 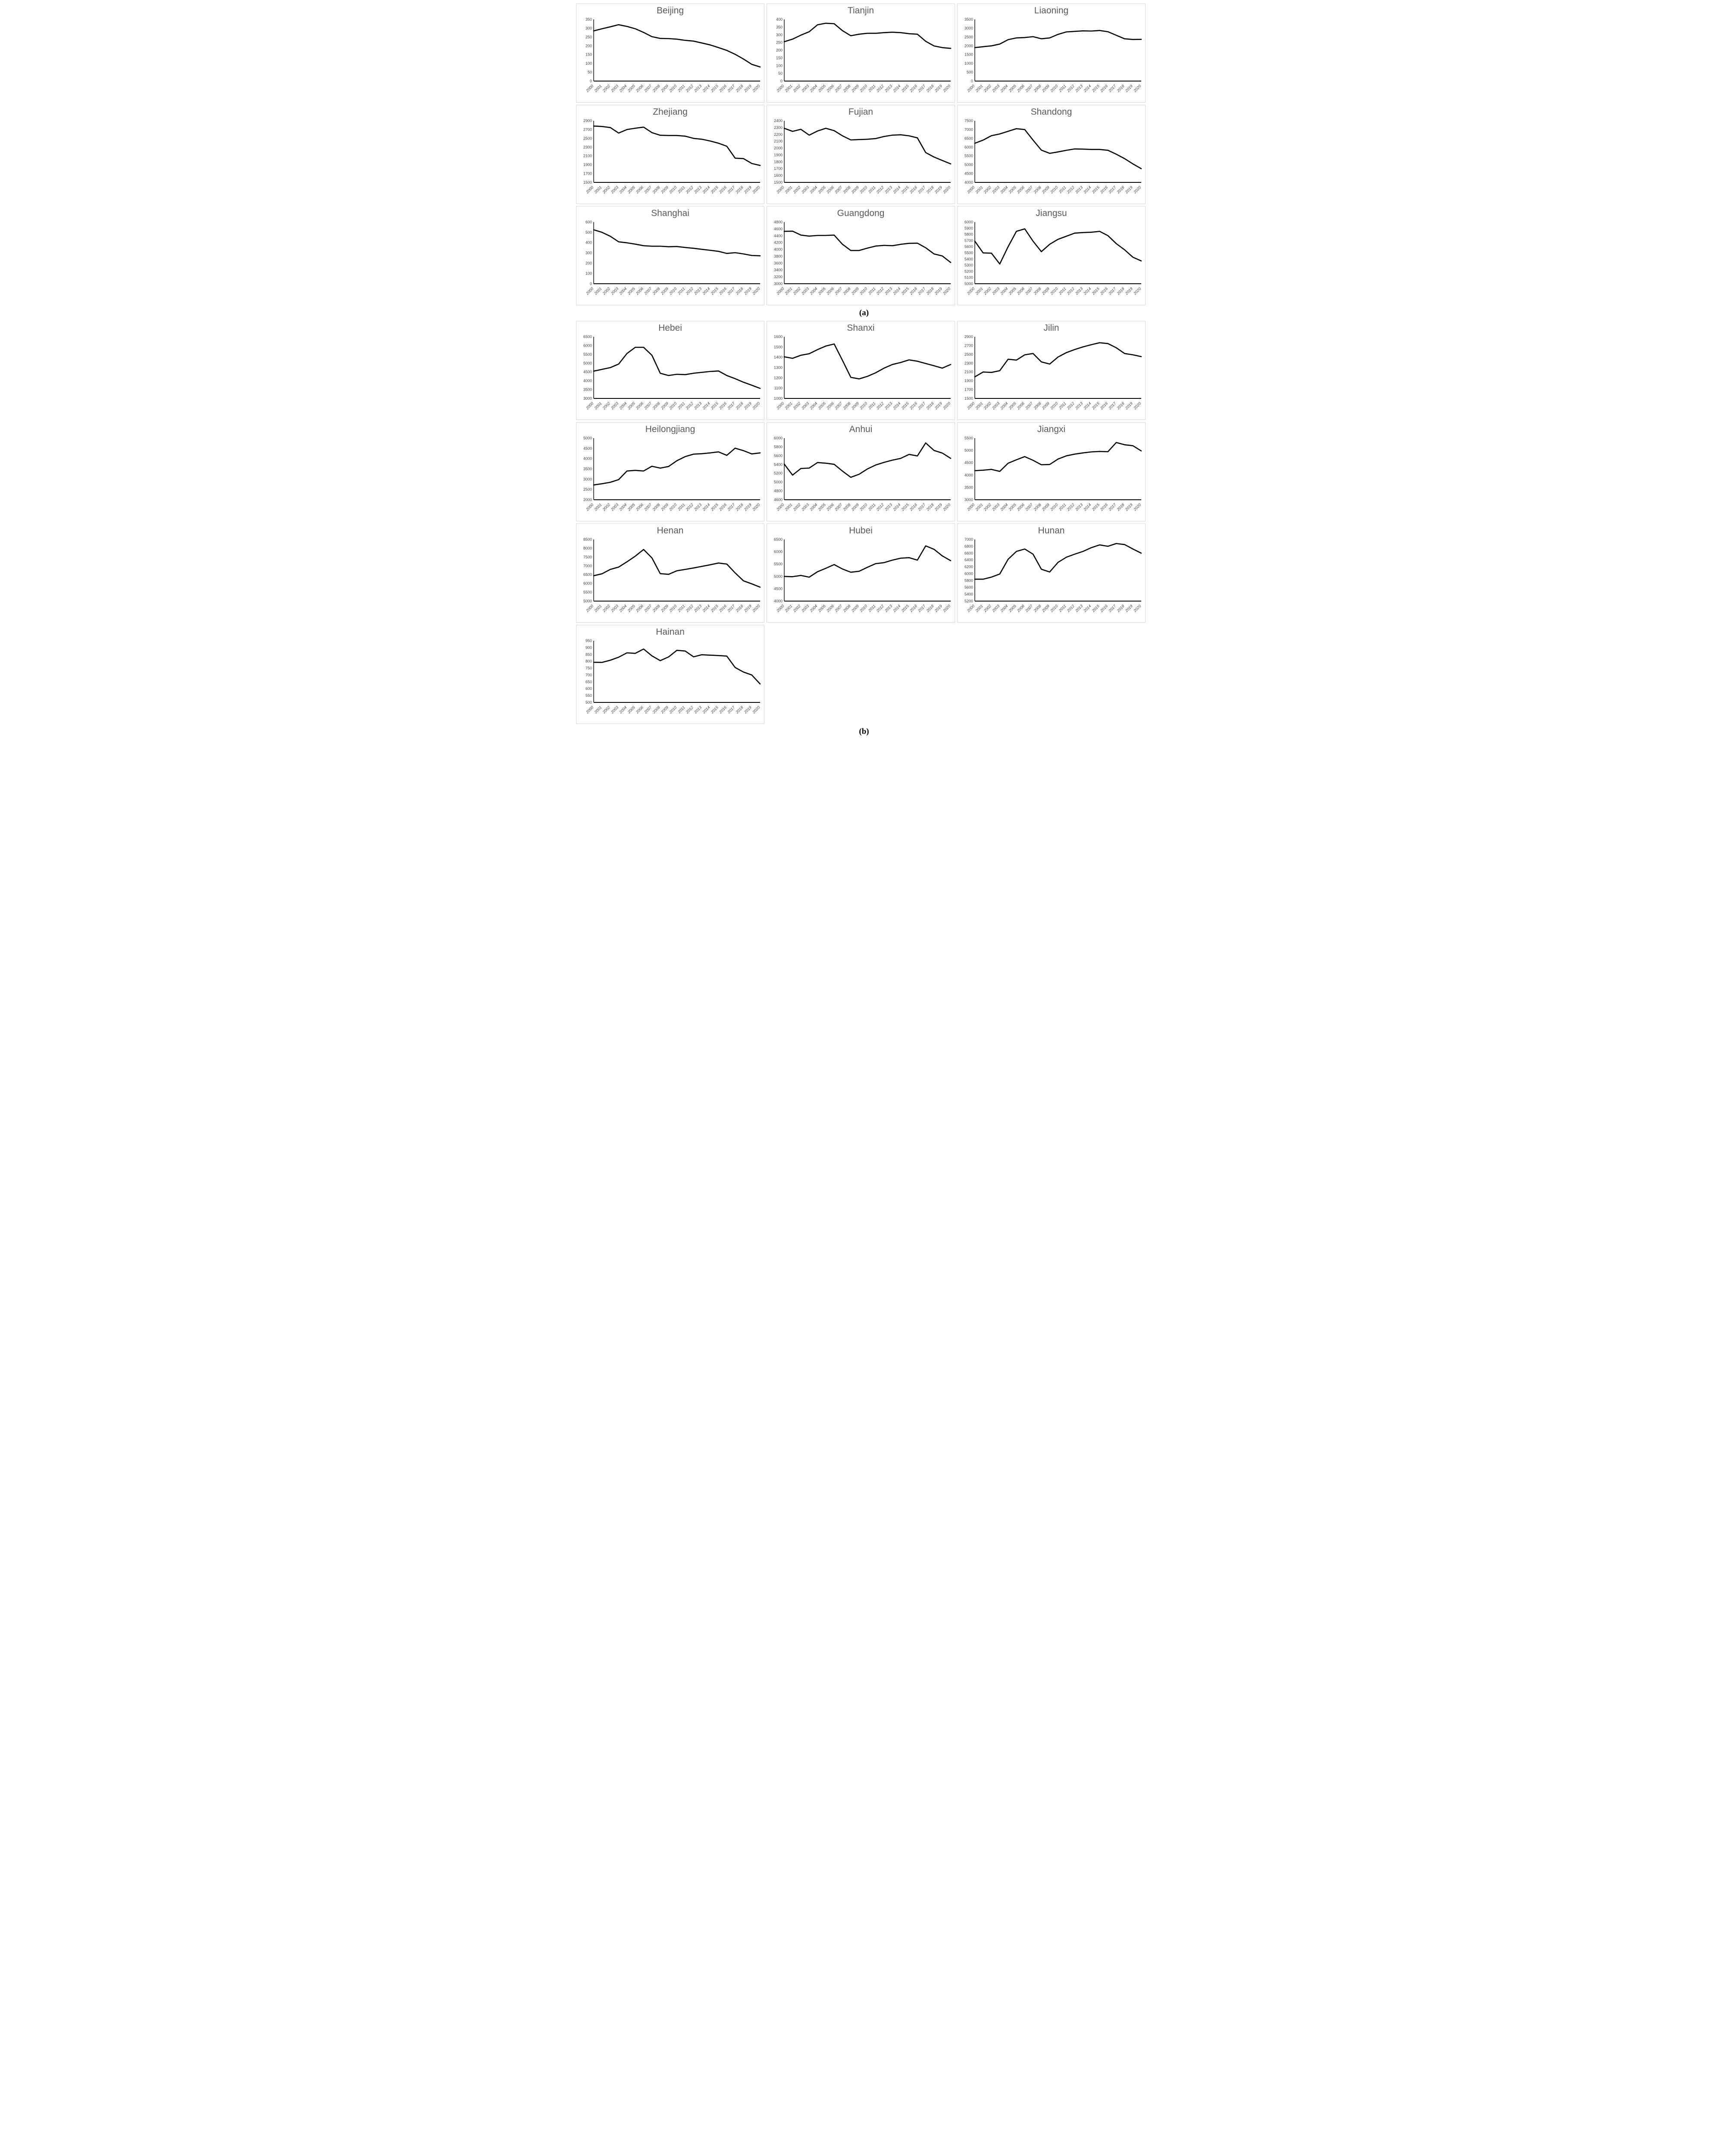 What do you see at coordinates (969, 469) in the screenshot?
I see `y-axis-tick-labels: 3000 3500 4000 4500 5000 5500` at bounding box center [969, 469].